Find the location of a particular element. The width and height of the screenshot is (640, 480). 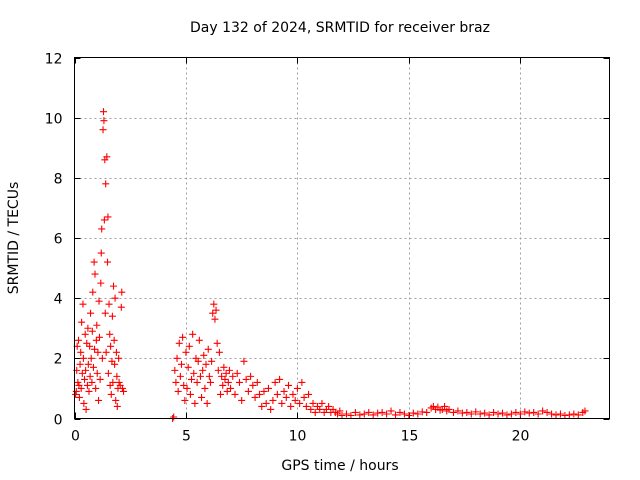

y-tick-labels: 0 2 4 6 8 10 12 is located at coordinates (54, 240).